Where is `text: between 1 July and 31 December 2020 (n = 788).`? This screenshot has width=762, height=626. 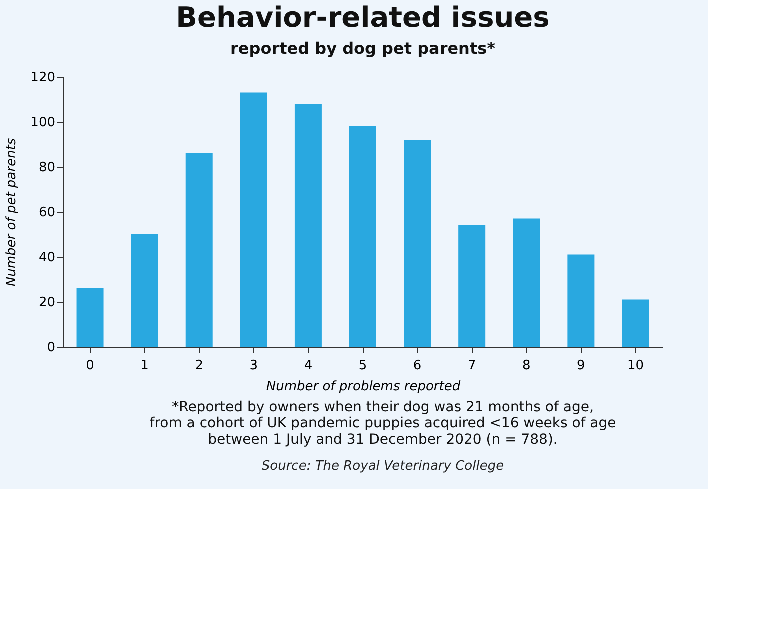 text: between 1 July and 31 December 2020 (n = 788). is located at coordinates (383, 440).